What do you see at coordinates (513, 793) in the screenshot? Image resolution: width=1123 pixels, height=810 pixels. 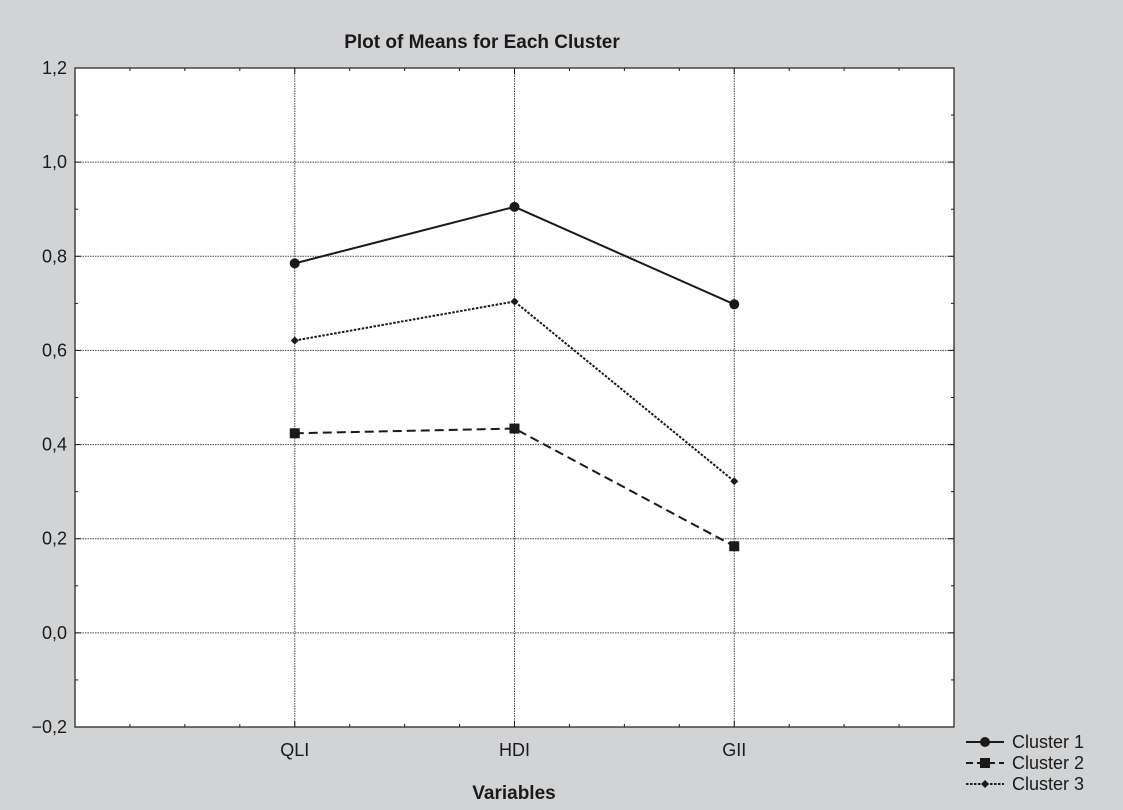 I see `x-axis-label: Variables` at bounding box center [513, 793].